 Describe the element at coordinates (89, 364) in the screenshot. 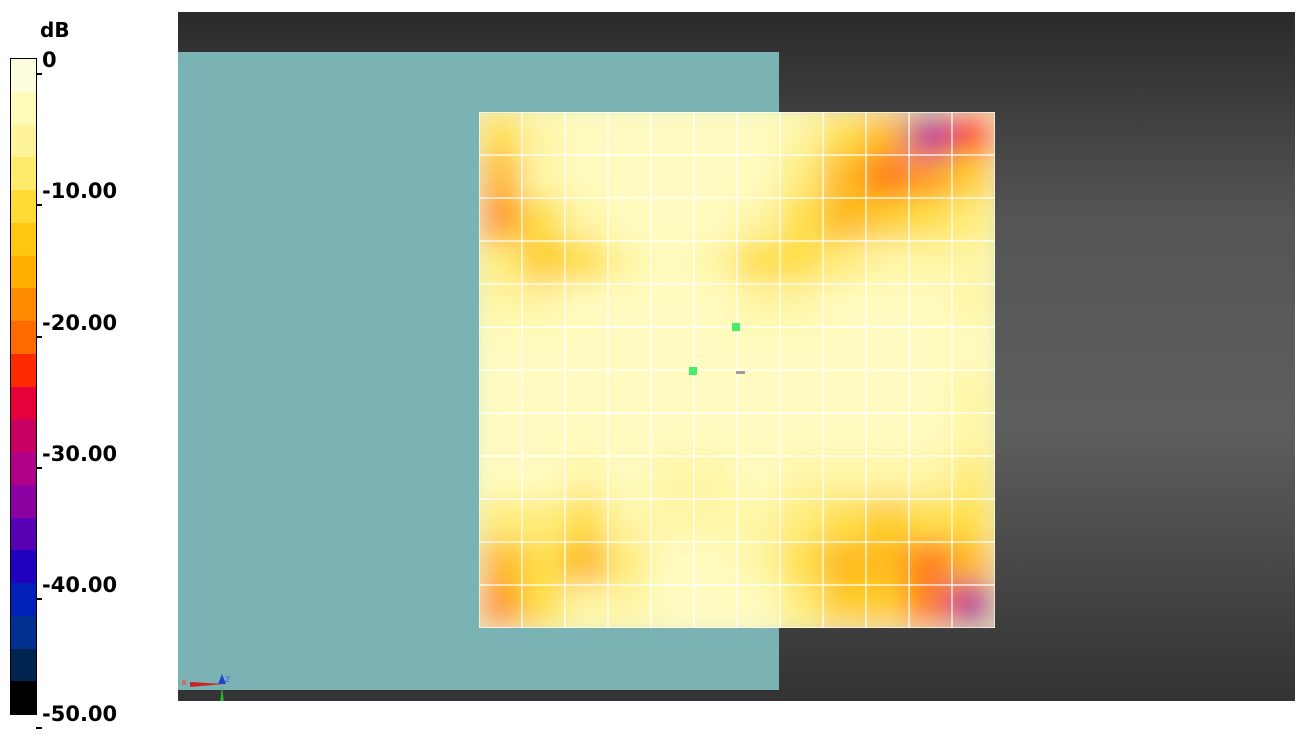

I see `color-legend: dB 0 -10.00 -20.00 -30.00 -40.00 -50.00` at that location.